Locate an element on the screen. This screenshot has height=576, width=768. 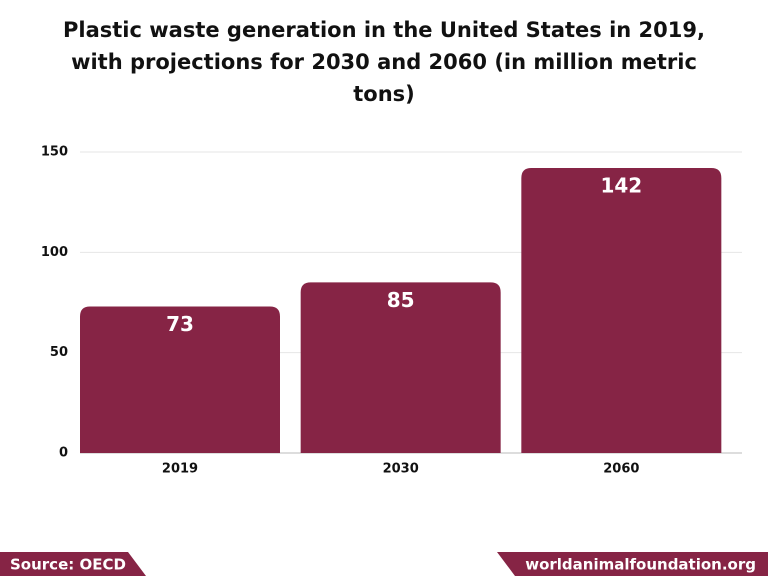
y-tick-label: 0 is located at coordinates (63, 453).